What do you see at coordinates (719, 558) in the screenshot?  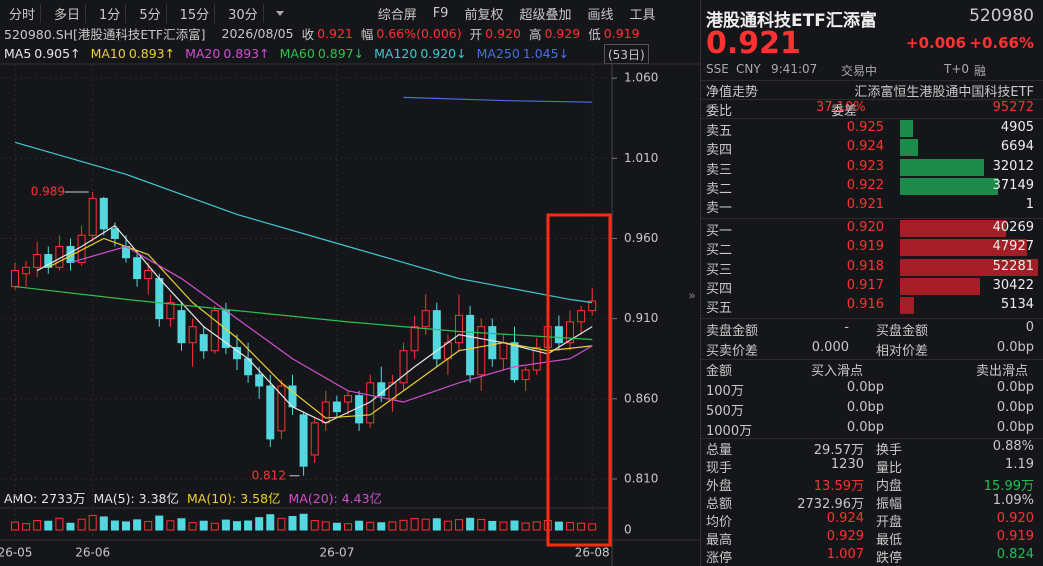 I see `cell: 涨停` at bounding box center [719, 558].